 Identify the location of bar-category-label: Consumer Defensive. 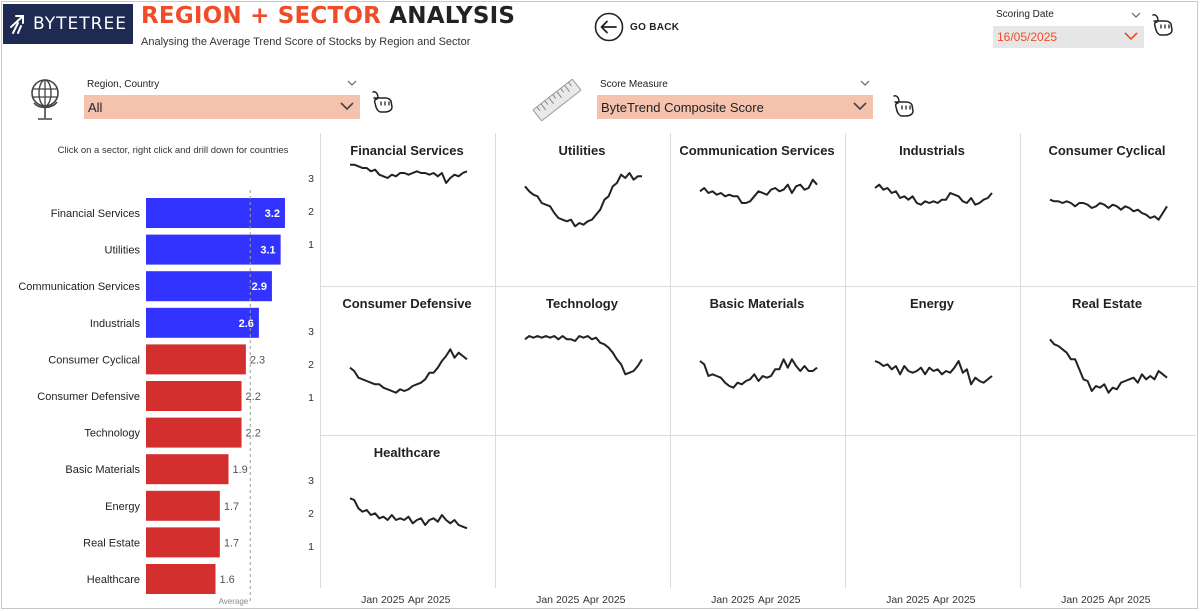
(88, 397).